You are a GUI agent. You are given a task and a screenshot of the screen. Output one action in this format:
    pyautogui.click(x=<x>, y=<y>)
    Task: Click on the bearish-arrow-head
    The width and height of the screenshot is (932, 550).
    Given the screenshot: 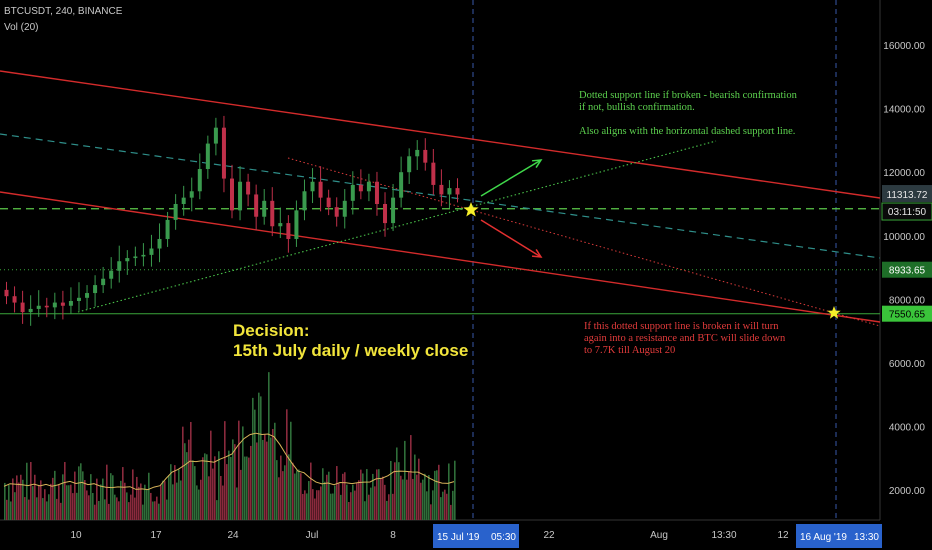 What is the action you would take?
    pyautogui.click(x=537, y=253)
    